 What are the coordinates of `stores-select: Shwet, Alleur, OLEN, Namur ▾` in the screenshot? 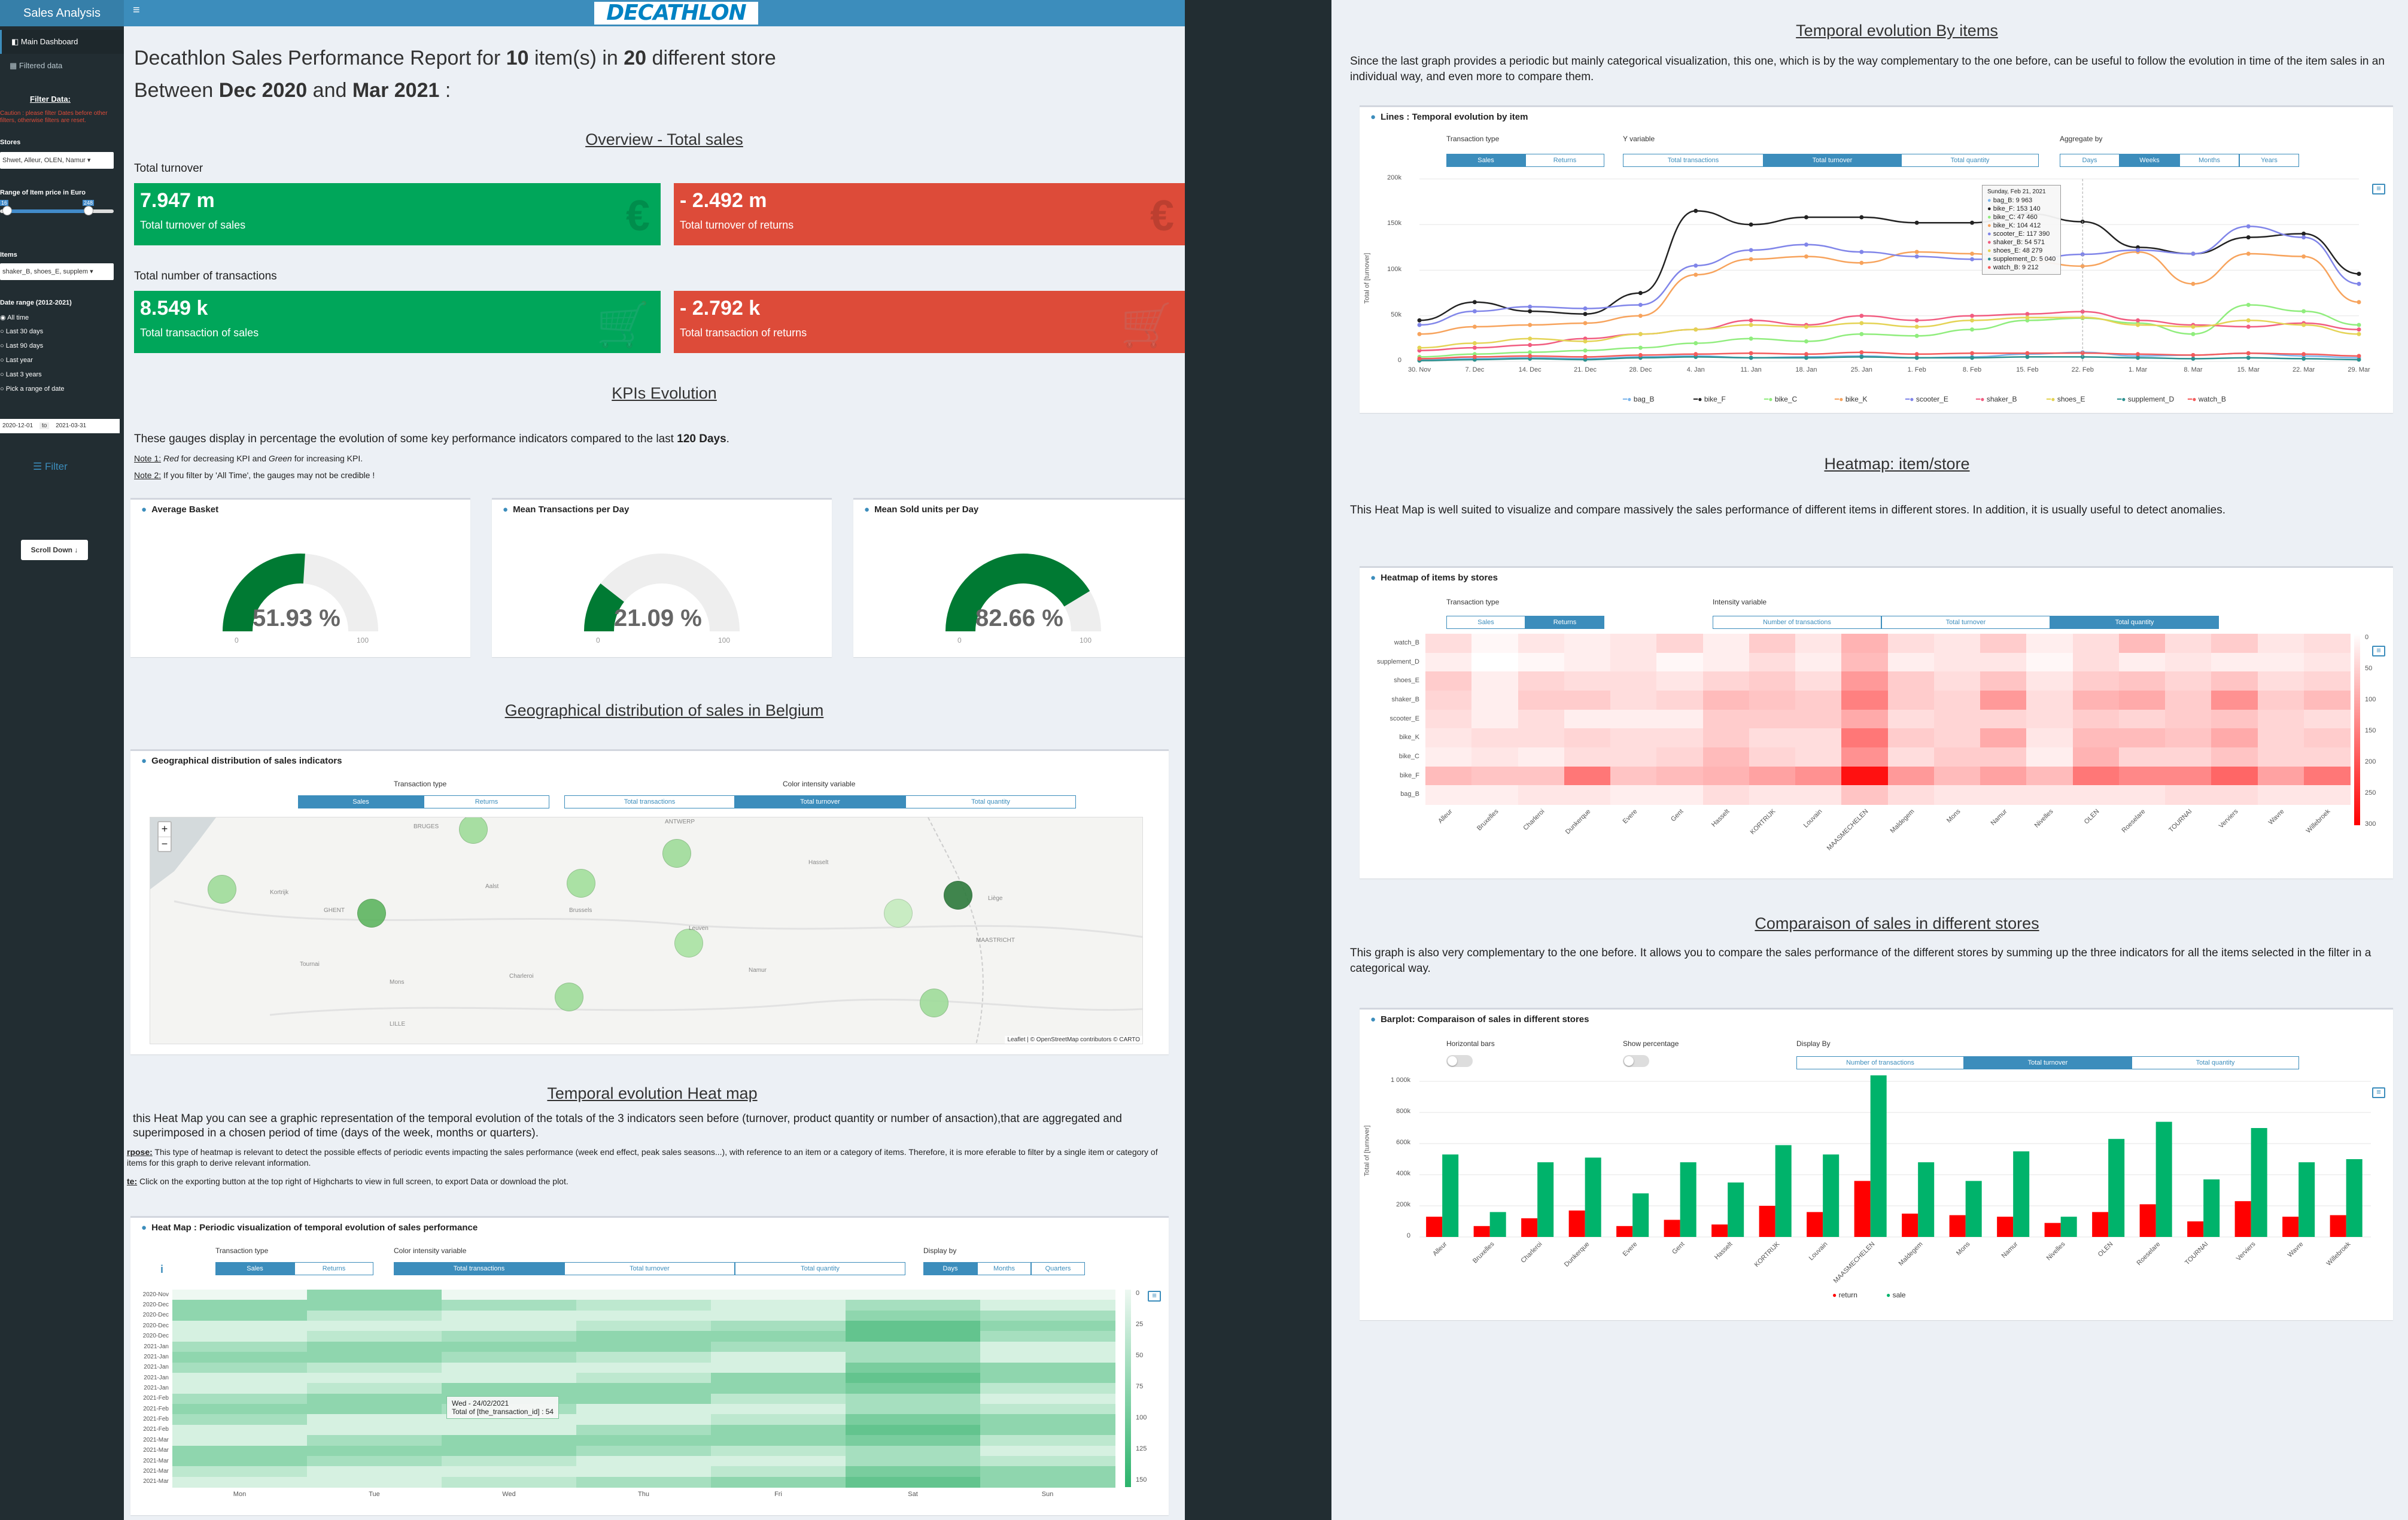 It's located at (57, 160).